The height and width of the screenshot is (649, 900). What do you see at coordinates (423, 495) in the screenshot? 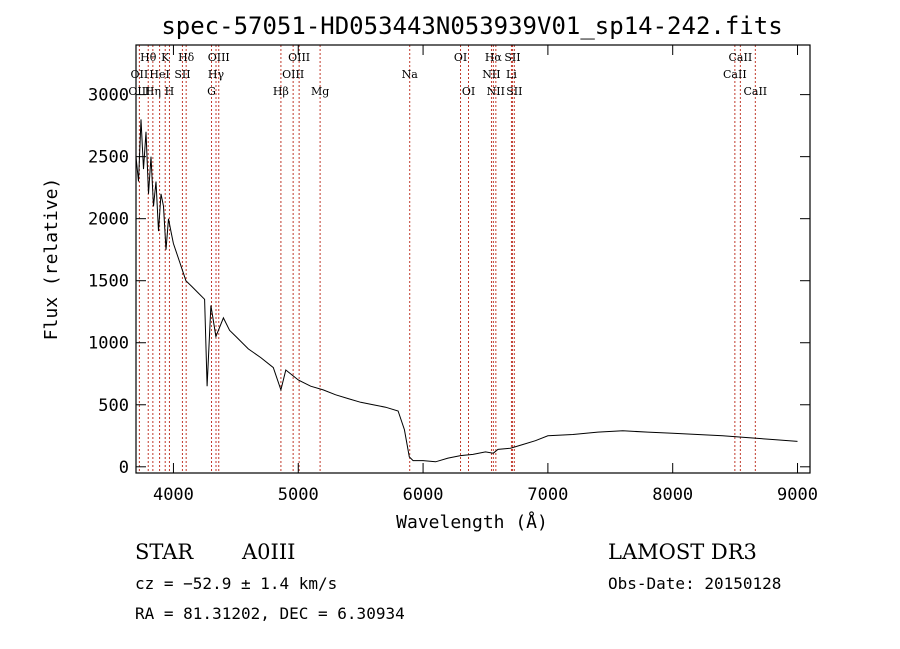
I see `x-tick-label: 6000` at bounding box center [423, 495].